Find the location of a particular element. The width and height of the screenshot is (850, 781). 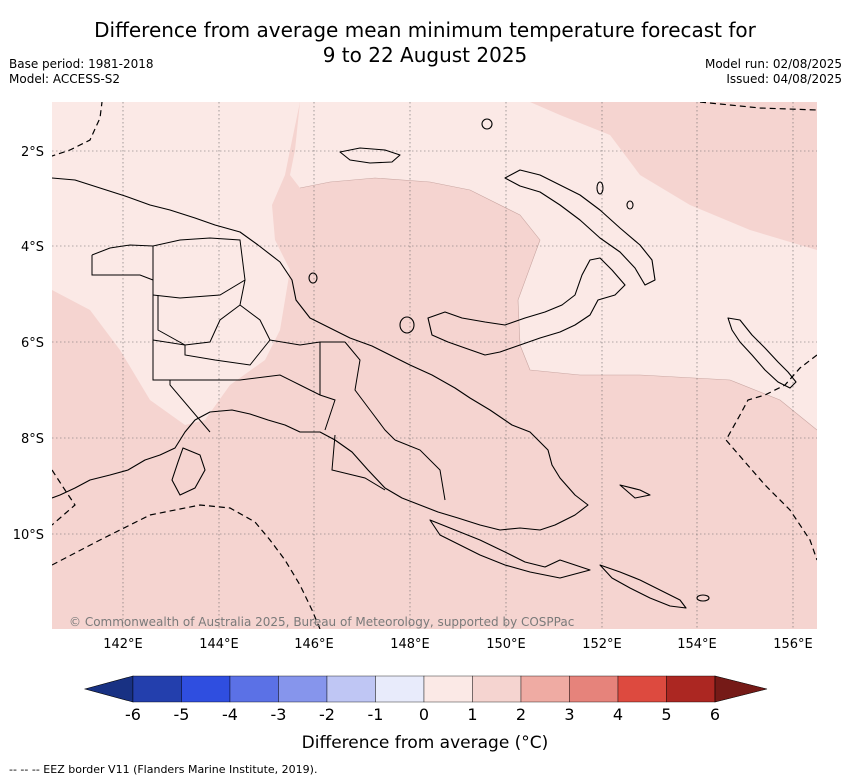

issued-date: Issued: 04/08/2025 is located at coordinates (784, 79).